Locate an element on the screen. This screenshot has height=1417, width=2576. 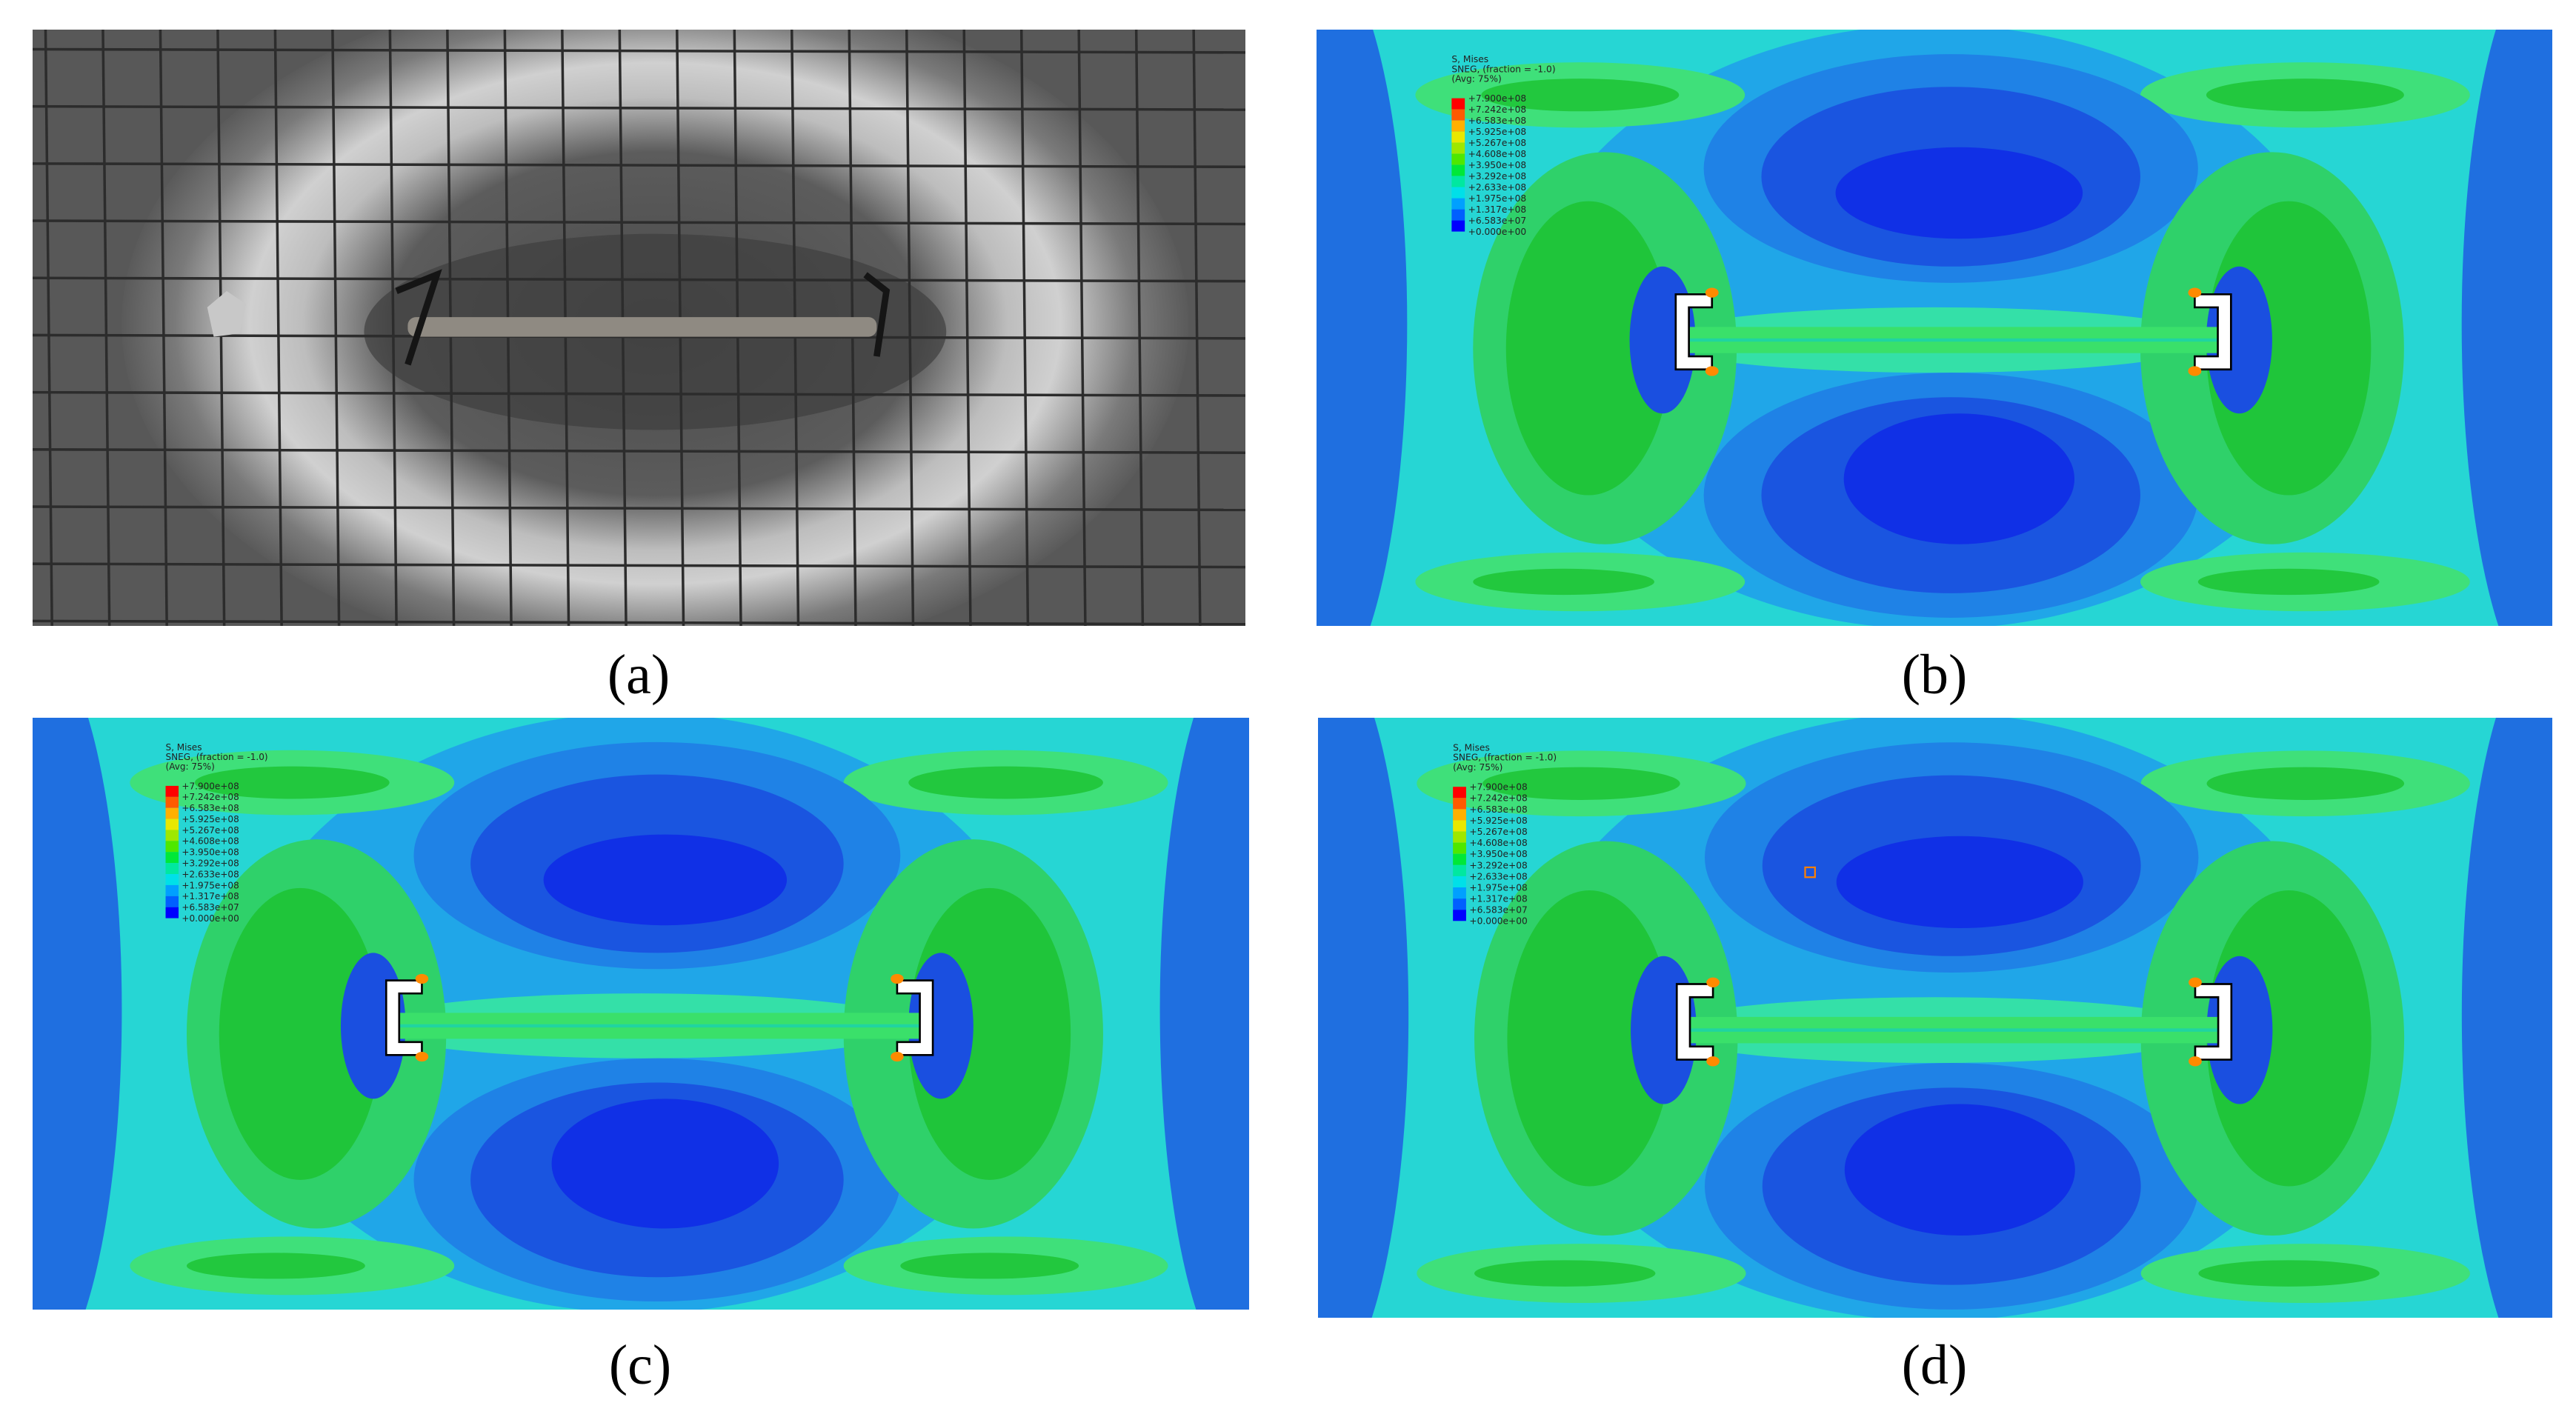
crack is located at coordinates (643, 317).